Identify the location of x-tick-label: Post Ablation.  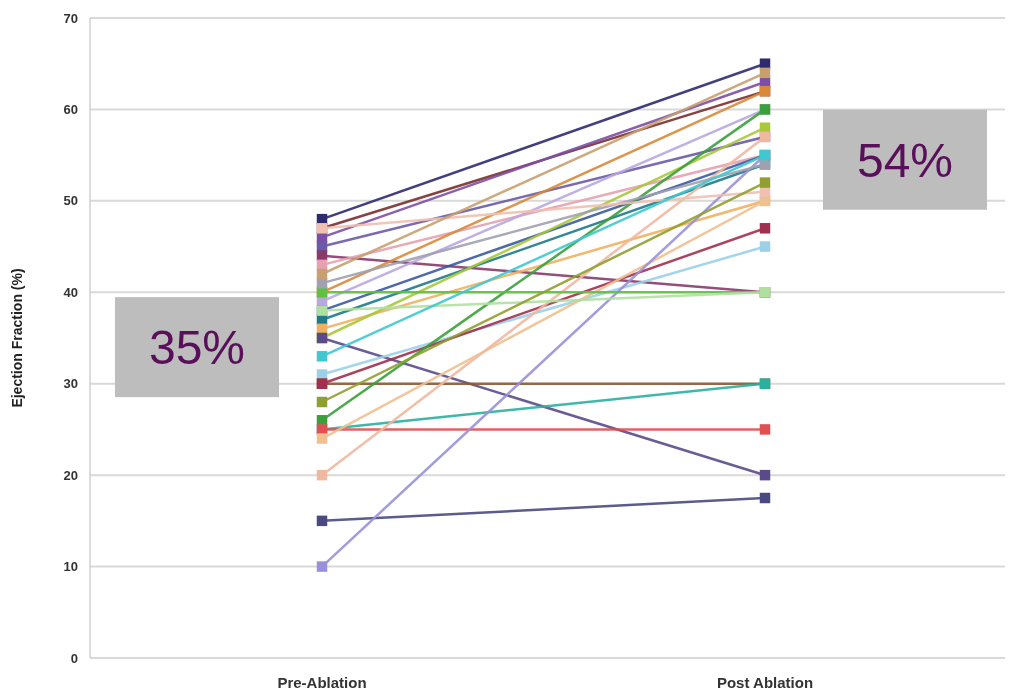
(765, 682).